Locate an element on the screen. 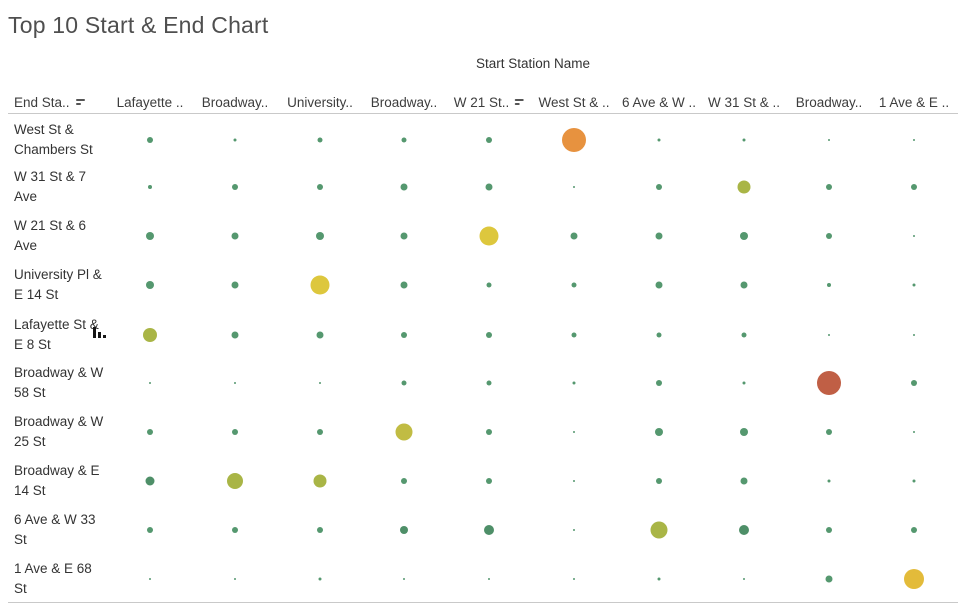 The height and width of the screenshot is (614, 966). row-label: West St & Chambers St is located at coordinates (53, 139).